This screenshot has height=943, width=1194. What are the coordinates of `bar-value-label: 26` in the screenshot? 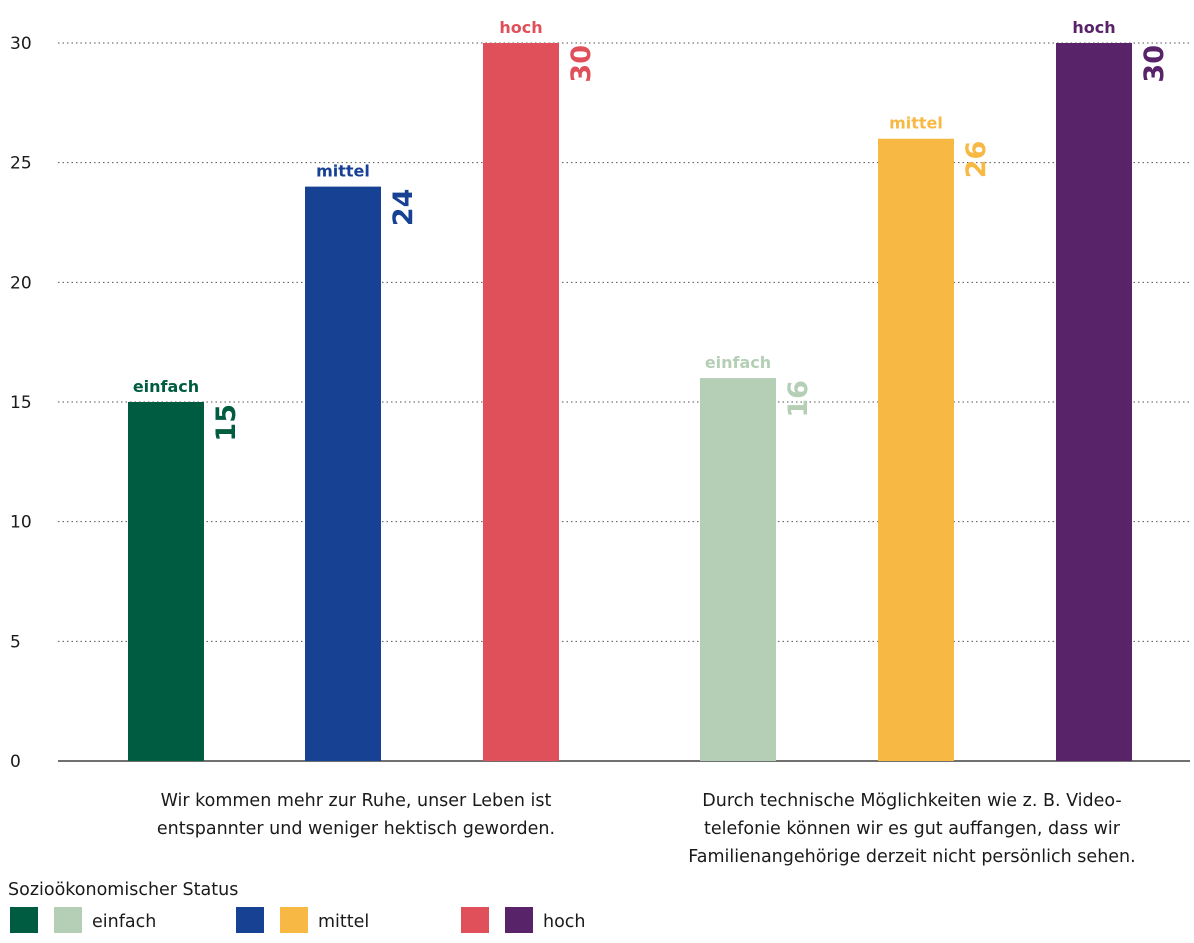 It's located at (976, 160).